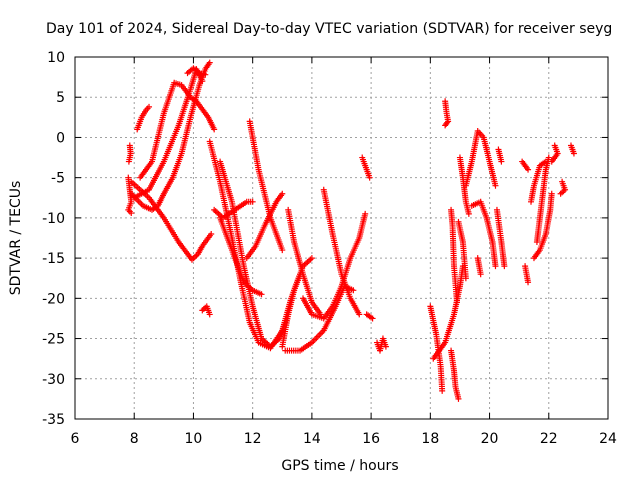 The image size is (640, 480). What do you see at coordinates (371, 439) in the screenshot?
I see `x-tick-label: 16` at bounding box center [371, 439].